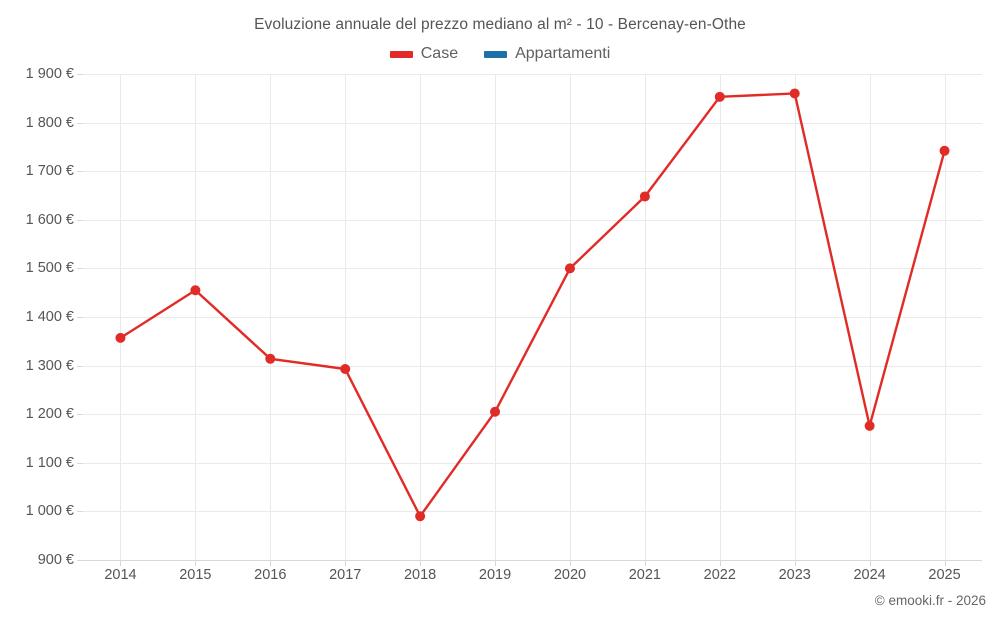 The image size is (1000, 625). Describe the element at coordinates (401, 54) in the screenshot. I see `legend-swatch-case` at that location.